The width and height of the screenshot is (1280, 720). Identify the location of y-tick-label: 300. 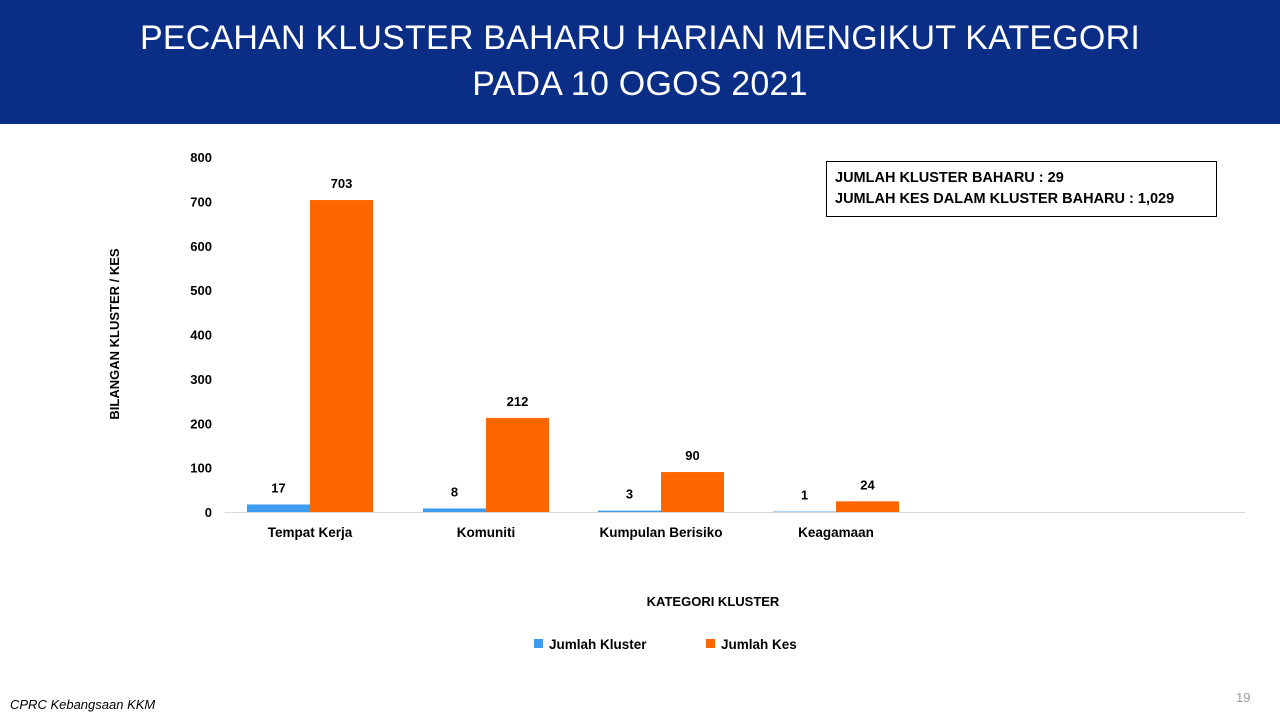
(201, 379).